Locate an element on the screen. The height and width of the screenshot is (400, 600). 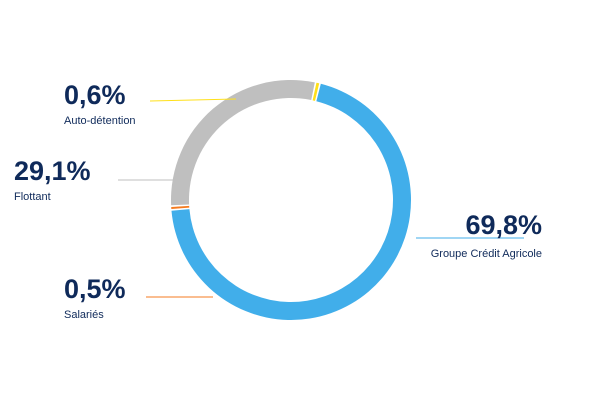
category-label-flottant: Flottant is located at coordinates (32, 197).